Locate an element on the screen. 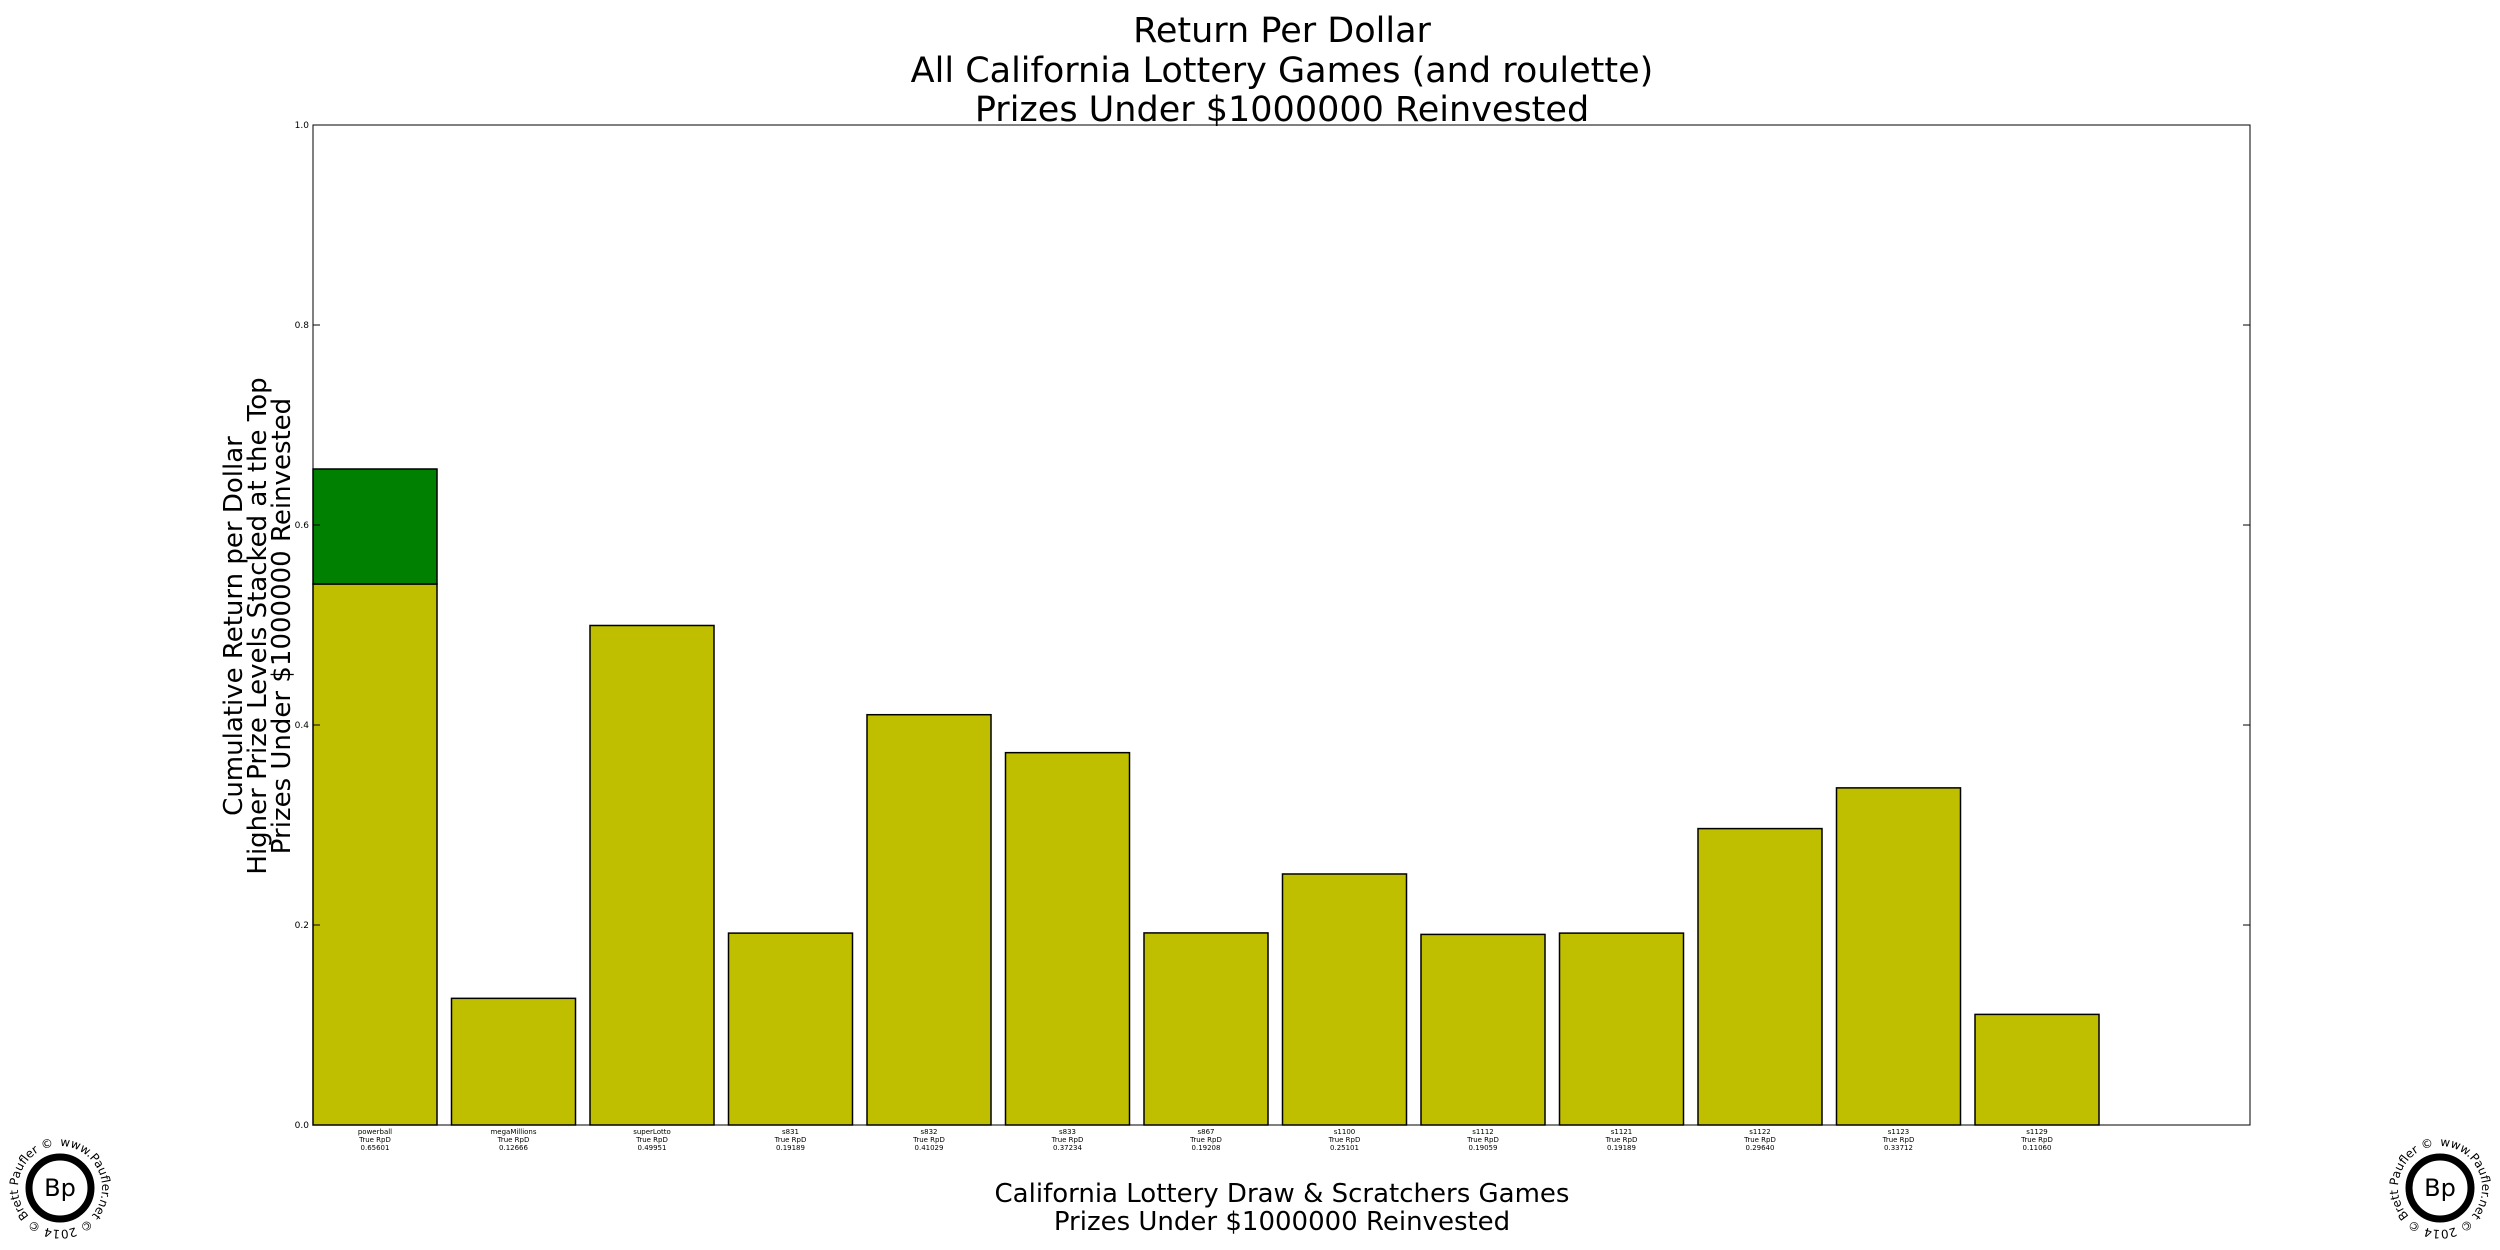 The height and width of the screenshot is (1250, 2500). bar-s833 is located at coordinates (1067, 938).